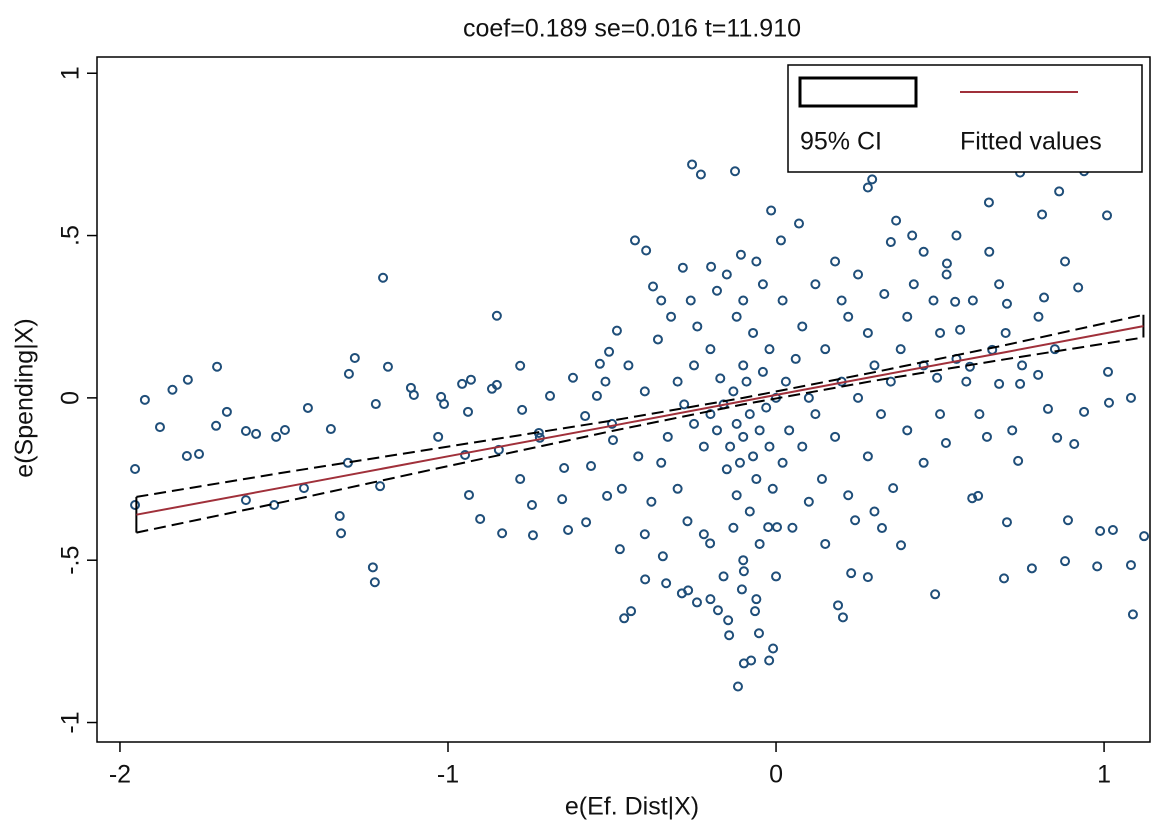 This screenshot has height=835, width=1167. What do you see at coordinates (120, 775) in the screenshot?
I see `x-tick-label: -2` at bounding box center [120, 775].